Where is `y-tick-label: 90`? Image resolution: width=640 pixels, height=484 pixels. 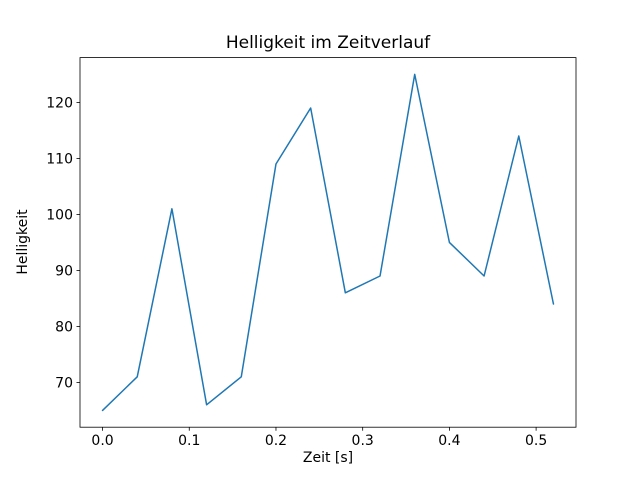
y-tick-label: 90 is located at coordinates (64, 271).